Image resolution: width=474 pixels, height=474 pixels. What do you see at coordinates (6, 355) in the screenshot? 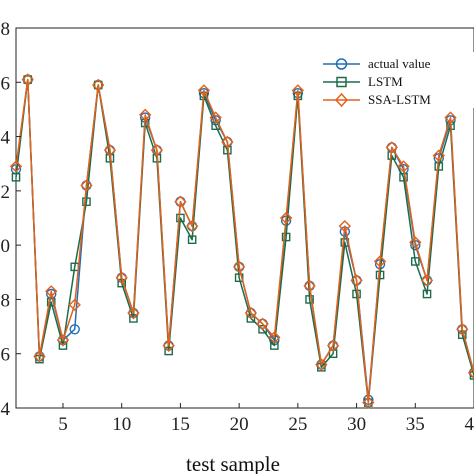
I see `y-tick-label: 6` at bounding box center [6, 355].